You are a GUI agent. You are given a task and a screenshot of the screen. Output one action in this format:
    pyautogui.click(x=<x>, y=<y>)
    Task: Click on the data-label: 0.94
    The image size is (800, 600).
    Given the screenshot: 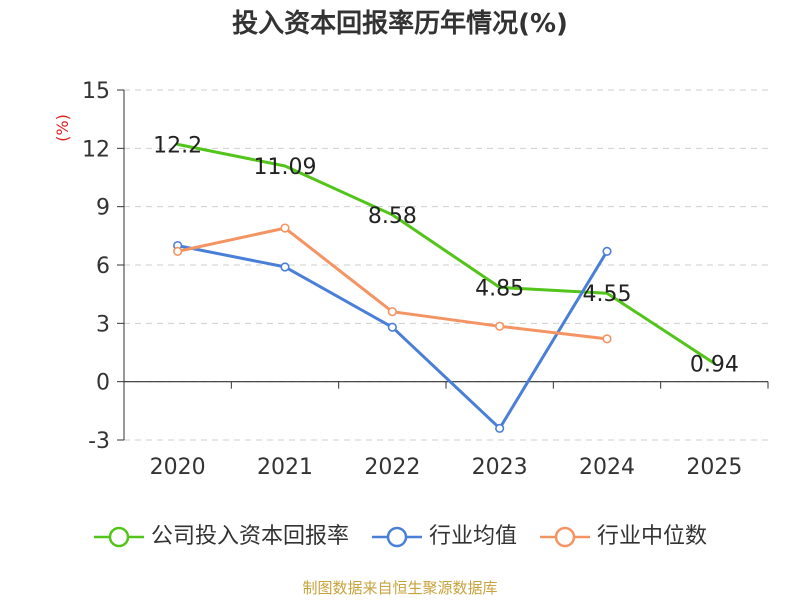 What is the action you would take?
    pyautogui.click(x=714, y=364)
    